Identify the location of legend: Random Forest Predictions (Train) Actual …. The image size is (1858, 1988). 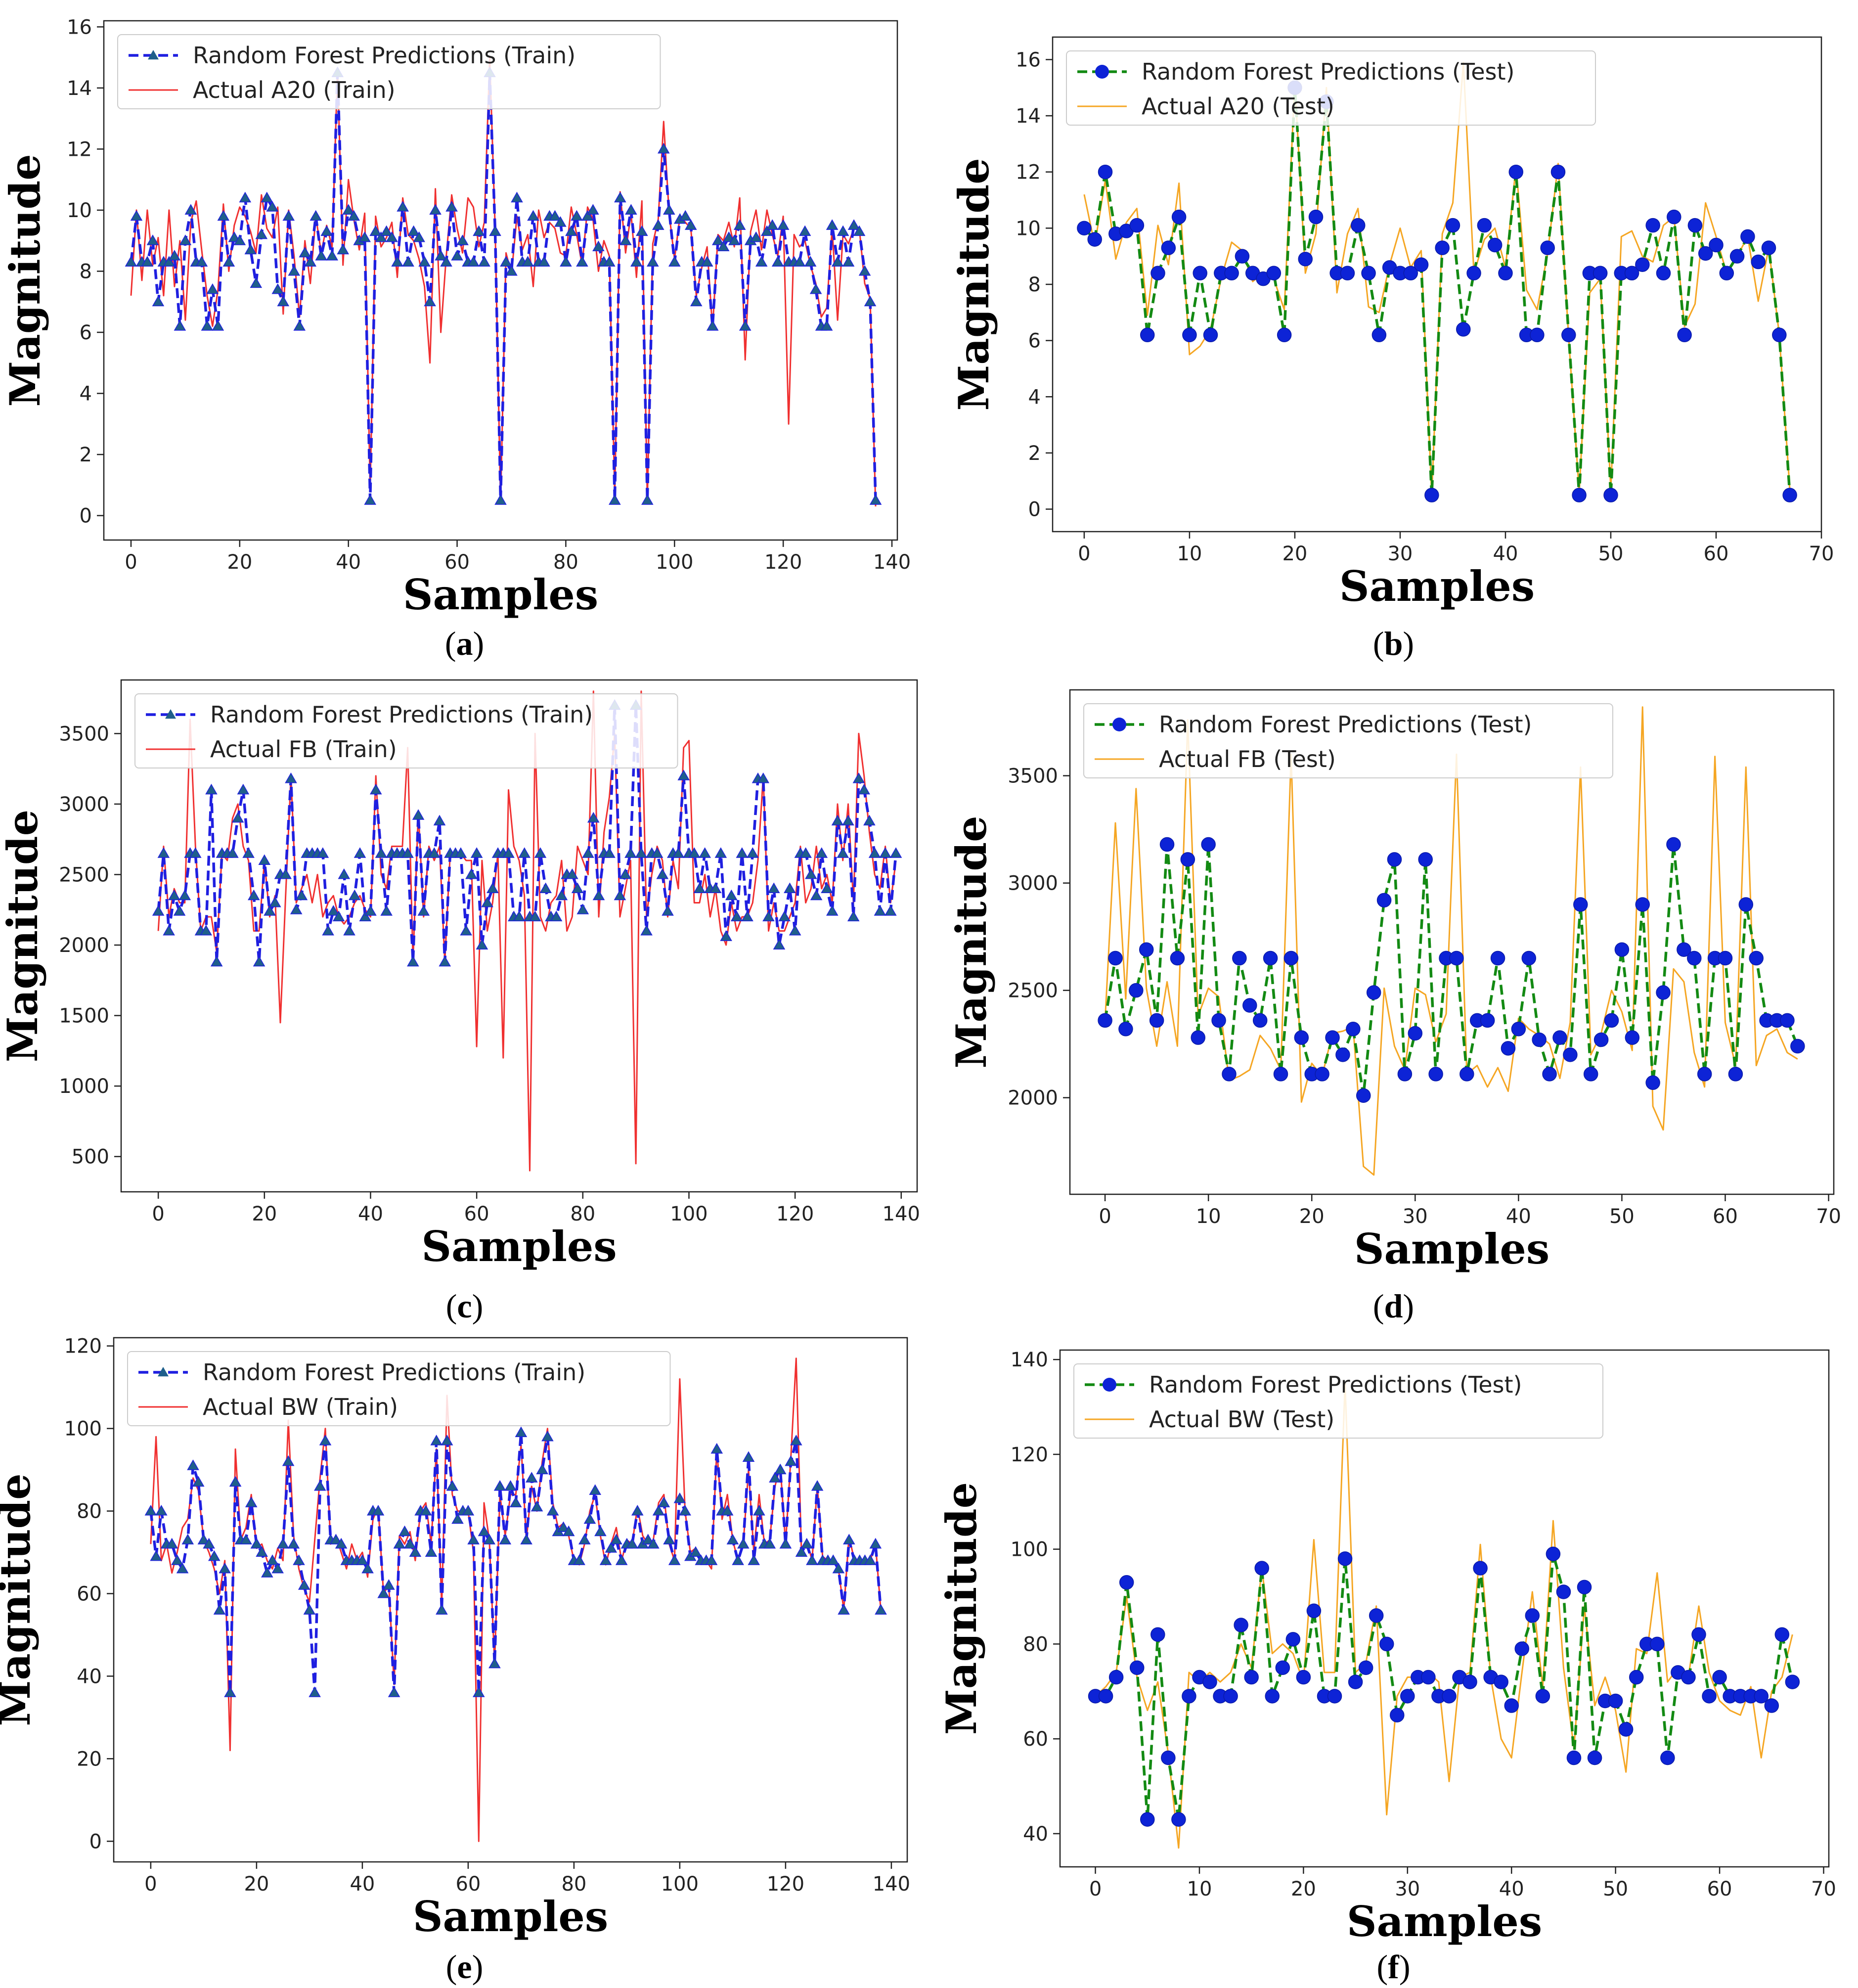
(399, 1388).